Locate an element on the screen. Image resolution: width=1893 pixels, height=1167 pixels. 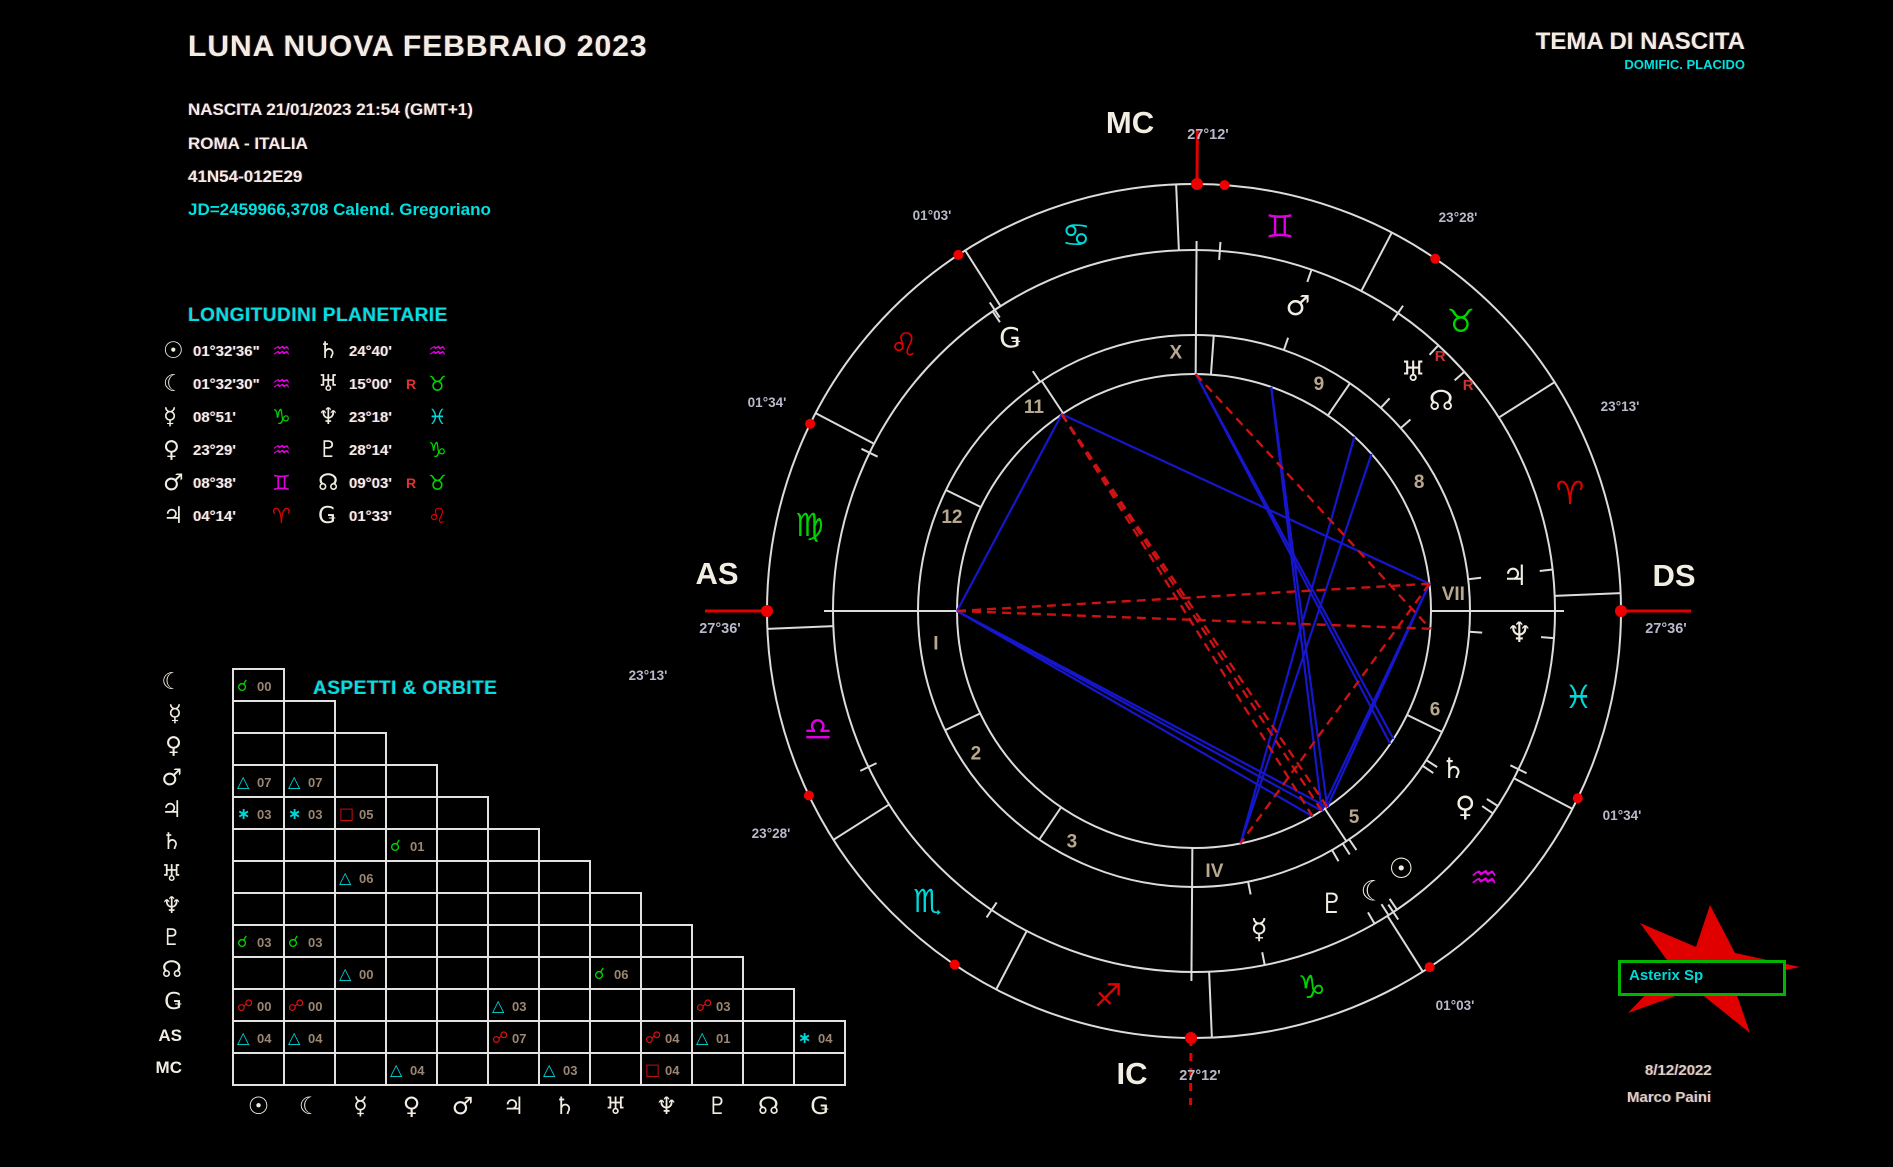
aspect-line-as-lilith is located at coordinates (1009, 512).